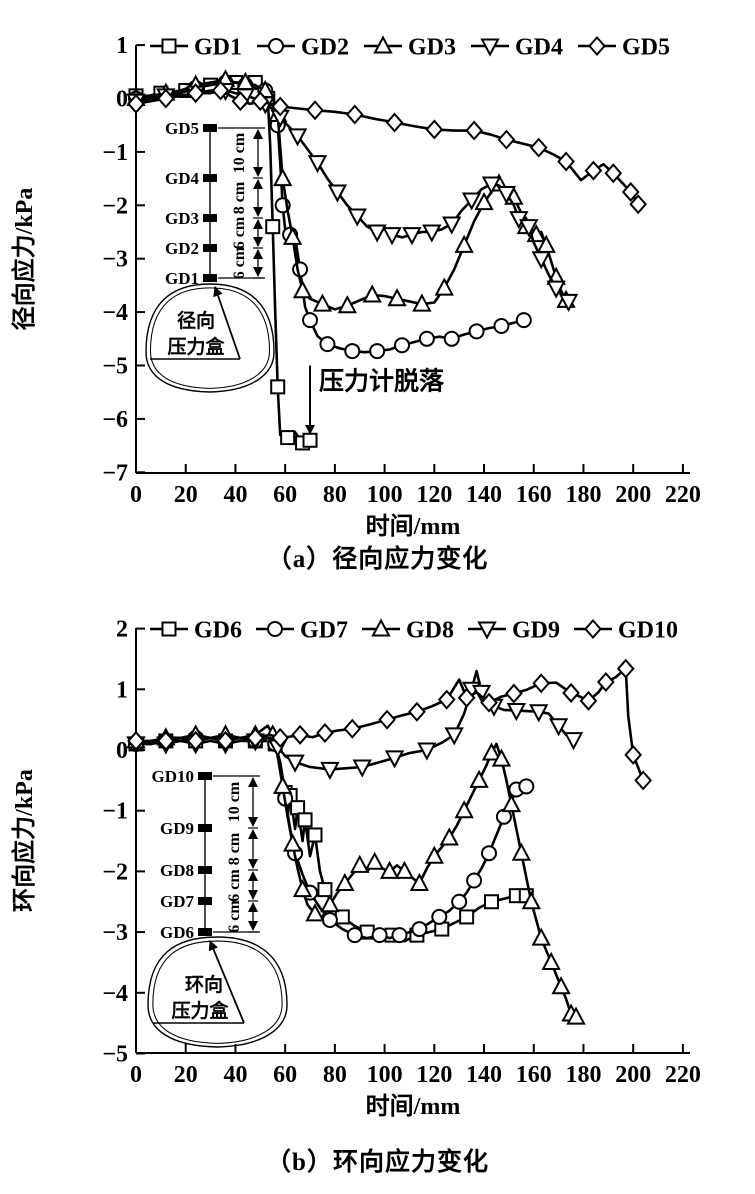 The height and width of the screenshot is (1194, 755). I want to click on tunnel-callout-leader, so click(227, 323).